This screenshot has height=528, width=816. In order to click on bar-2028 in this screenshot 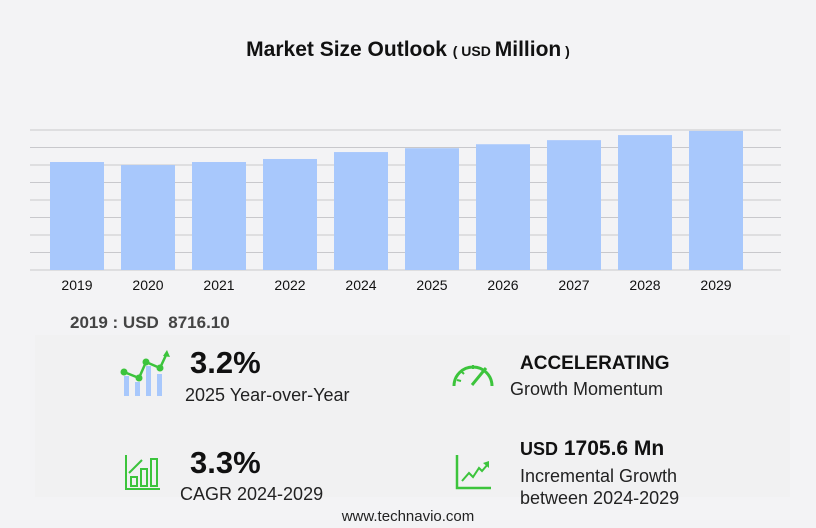, I will do `click(645, 202)`.